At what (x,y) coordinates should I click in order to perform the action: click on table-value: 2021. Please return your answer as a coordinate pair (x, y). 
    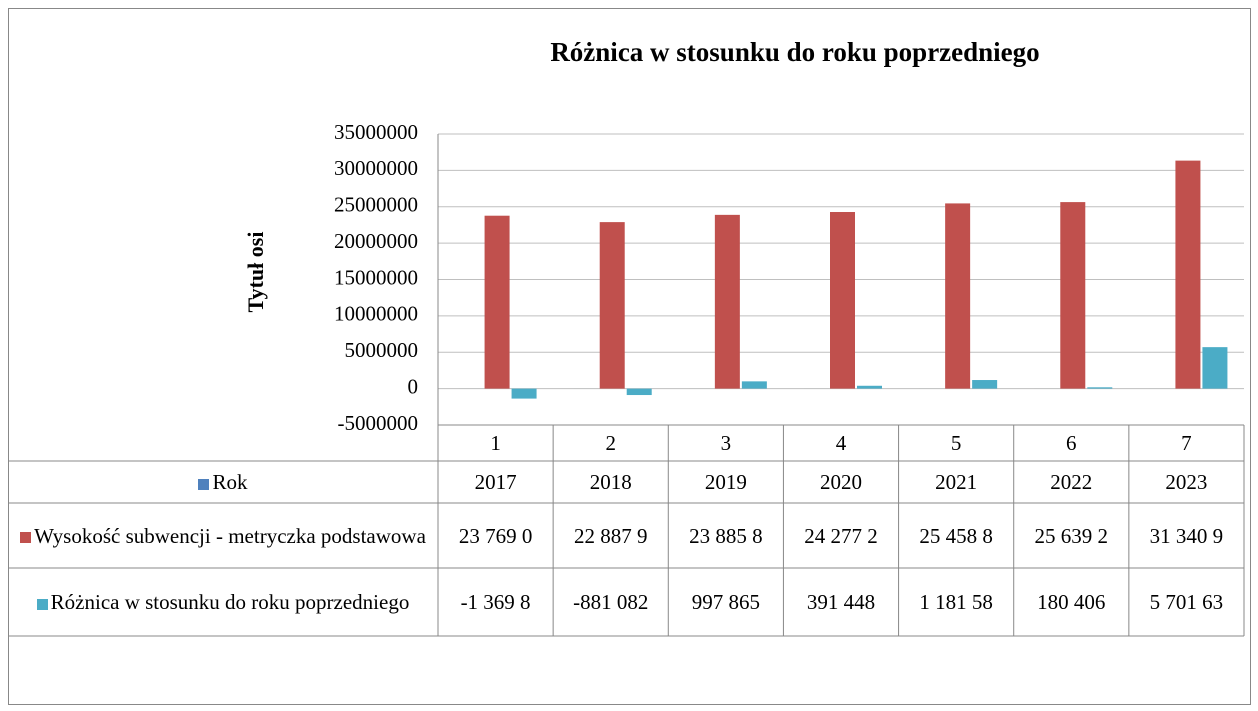
    Looking at the image, I should click on (956, 482).